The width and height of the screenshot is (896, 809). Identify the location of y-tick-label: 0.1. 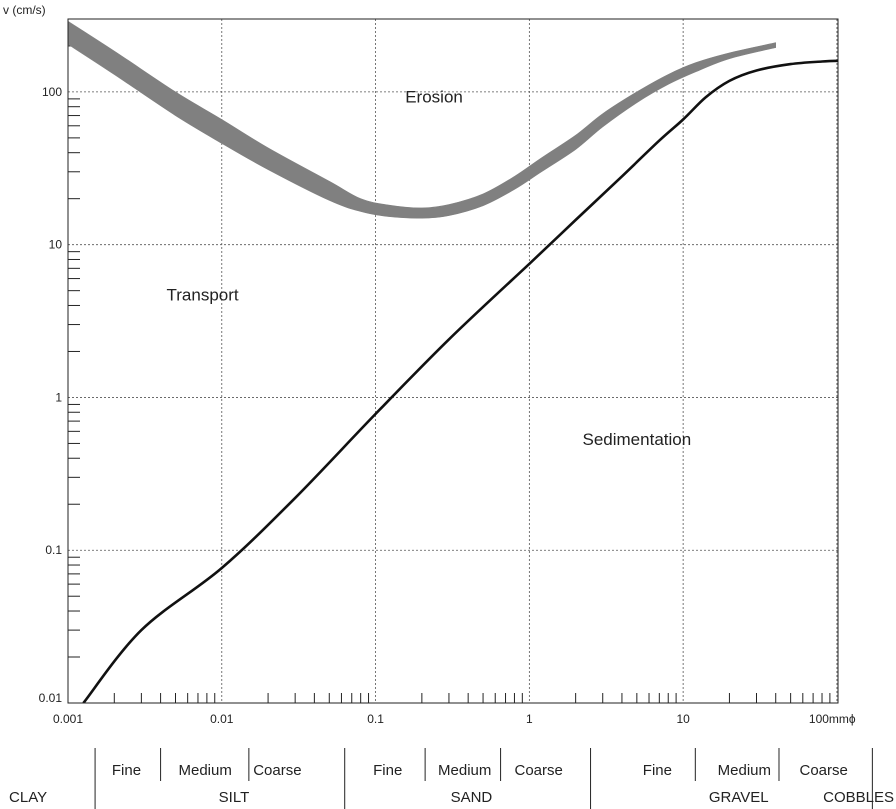
(53, 550).